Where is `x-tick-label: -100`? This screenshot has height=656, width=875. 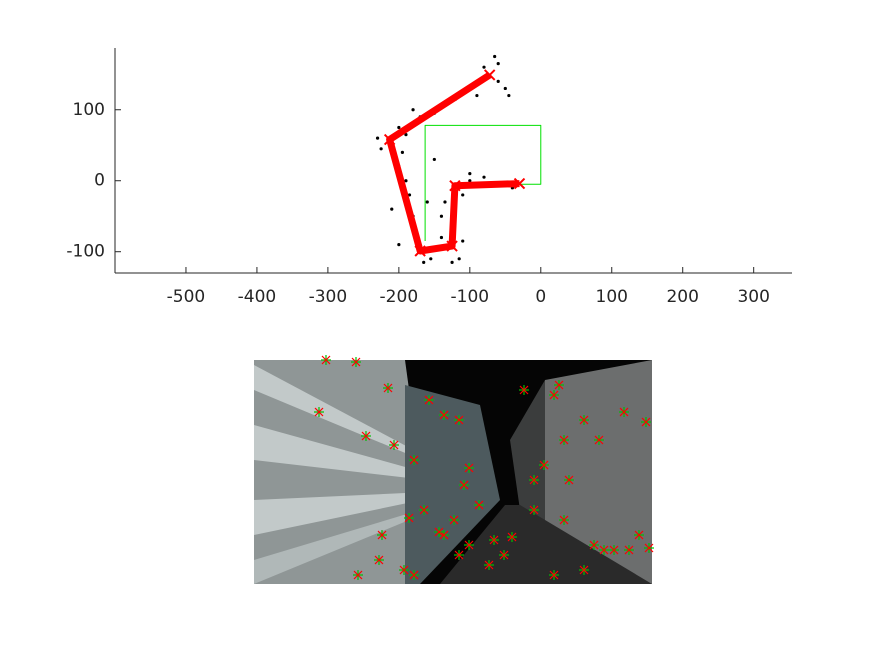 x-tick-label: -100 is located at coordinates (470, 297).